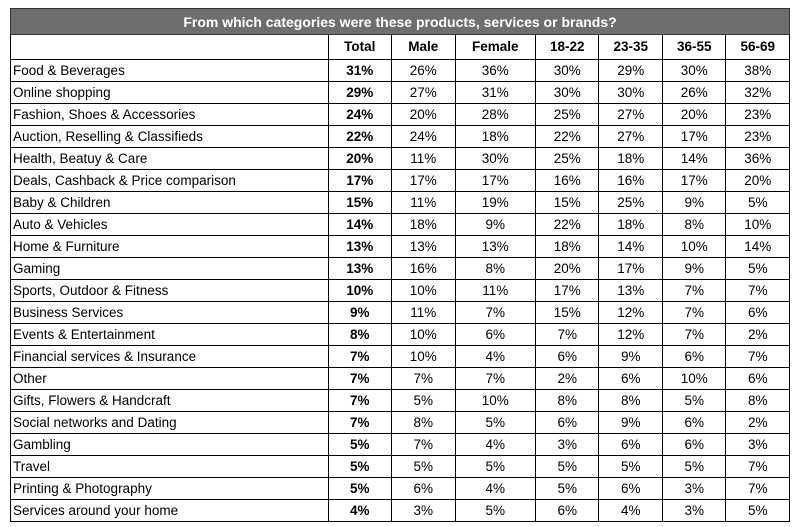 The width and height of the screenshot is (800, 527). Describe the element at coordinates (630, 202) in the screenshot. I see `value-cell: 25%` at that location.